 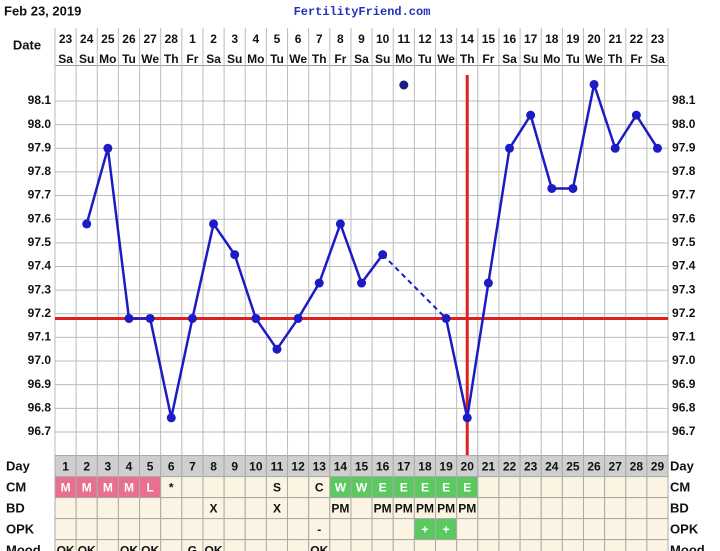 I want to click on cell-text: 21, so click(x=489, y=466).